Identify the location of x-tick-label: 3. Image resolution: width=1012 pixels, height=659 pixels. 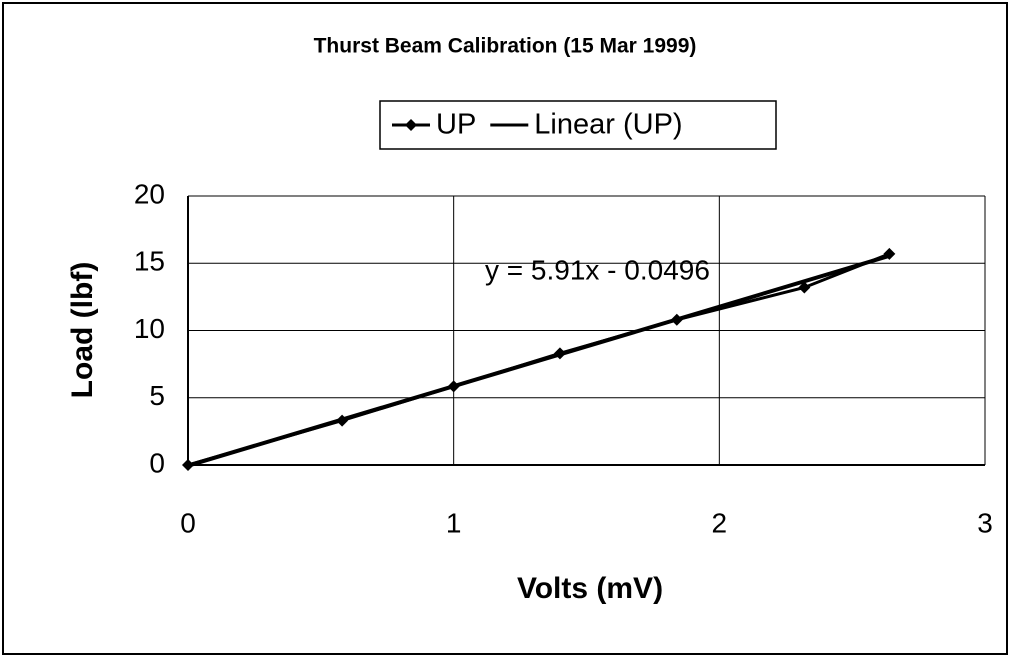
(985, 522).